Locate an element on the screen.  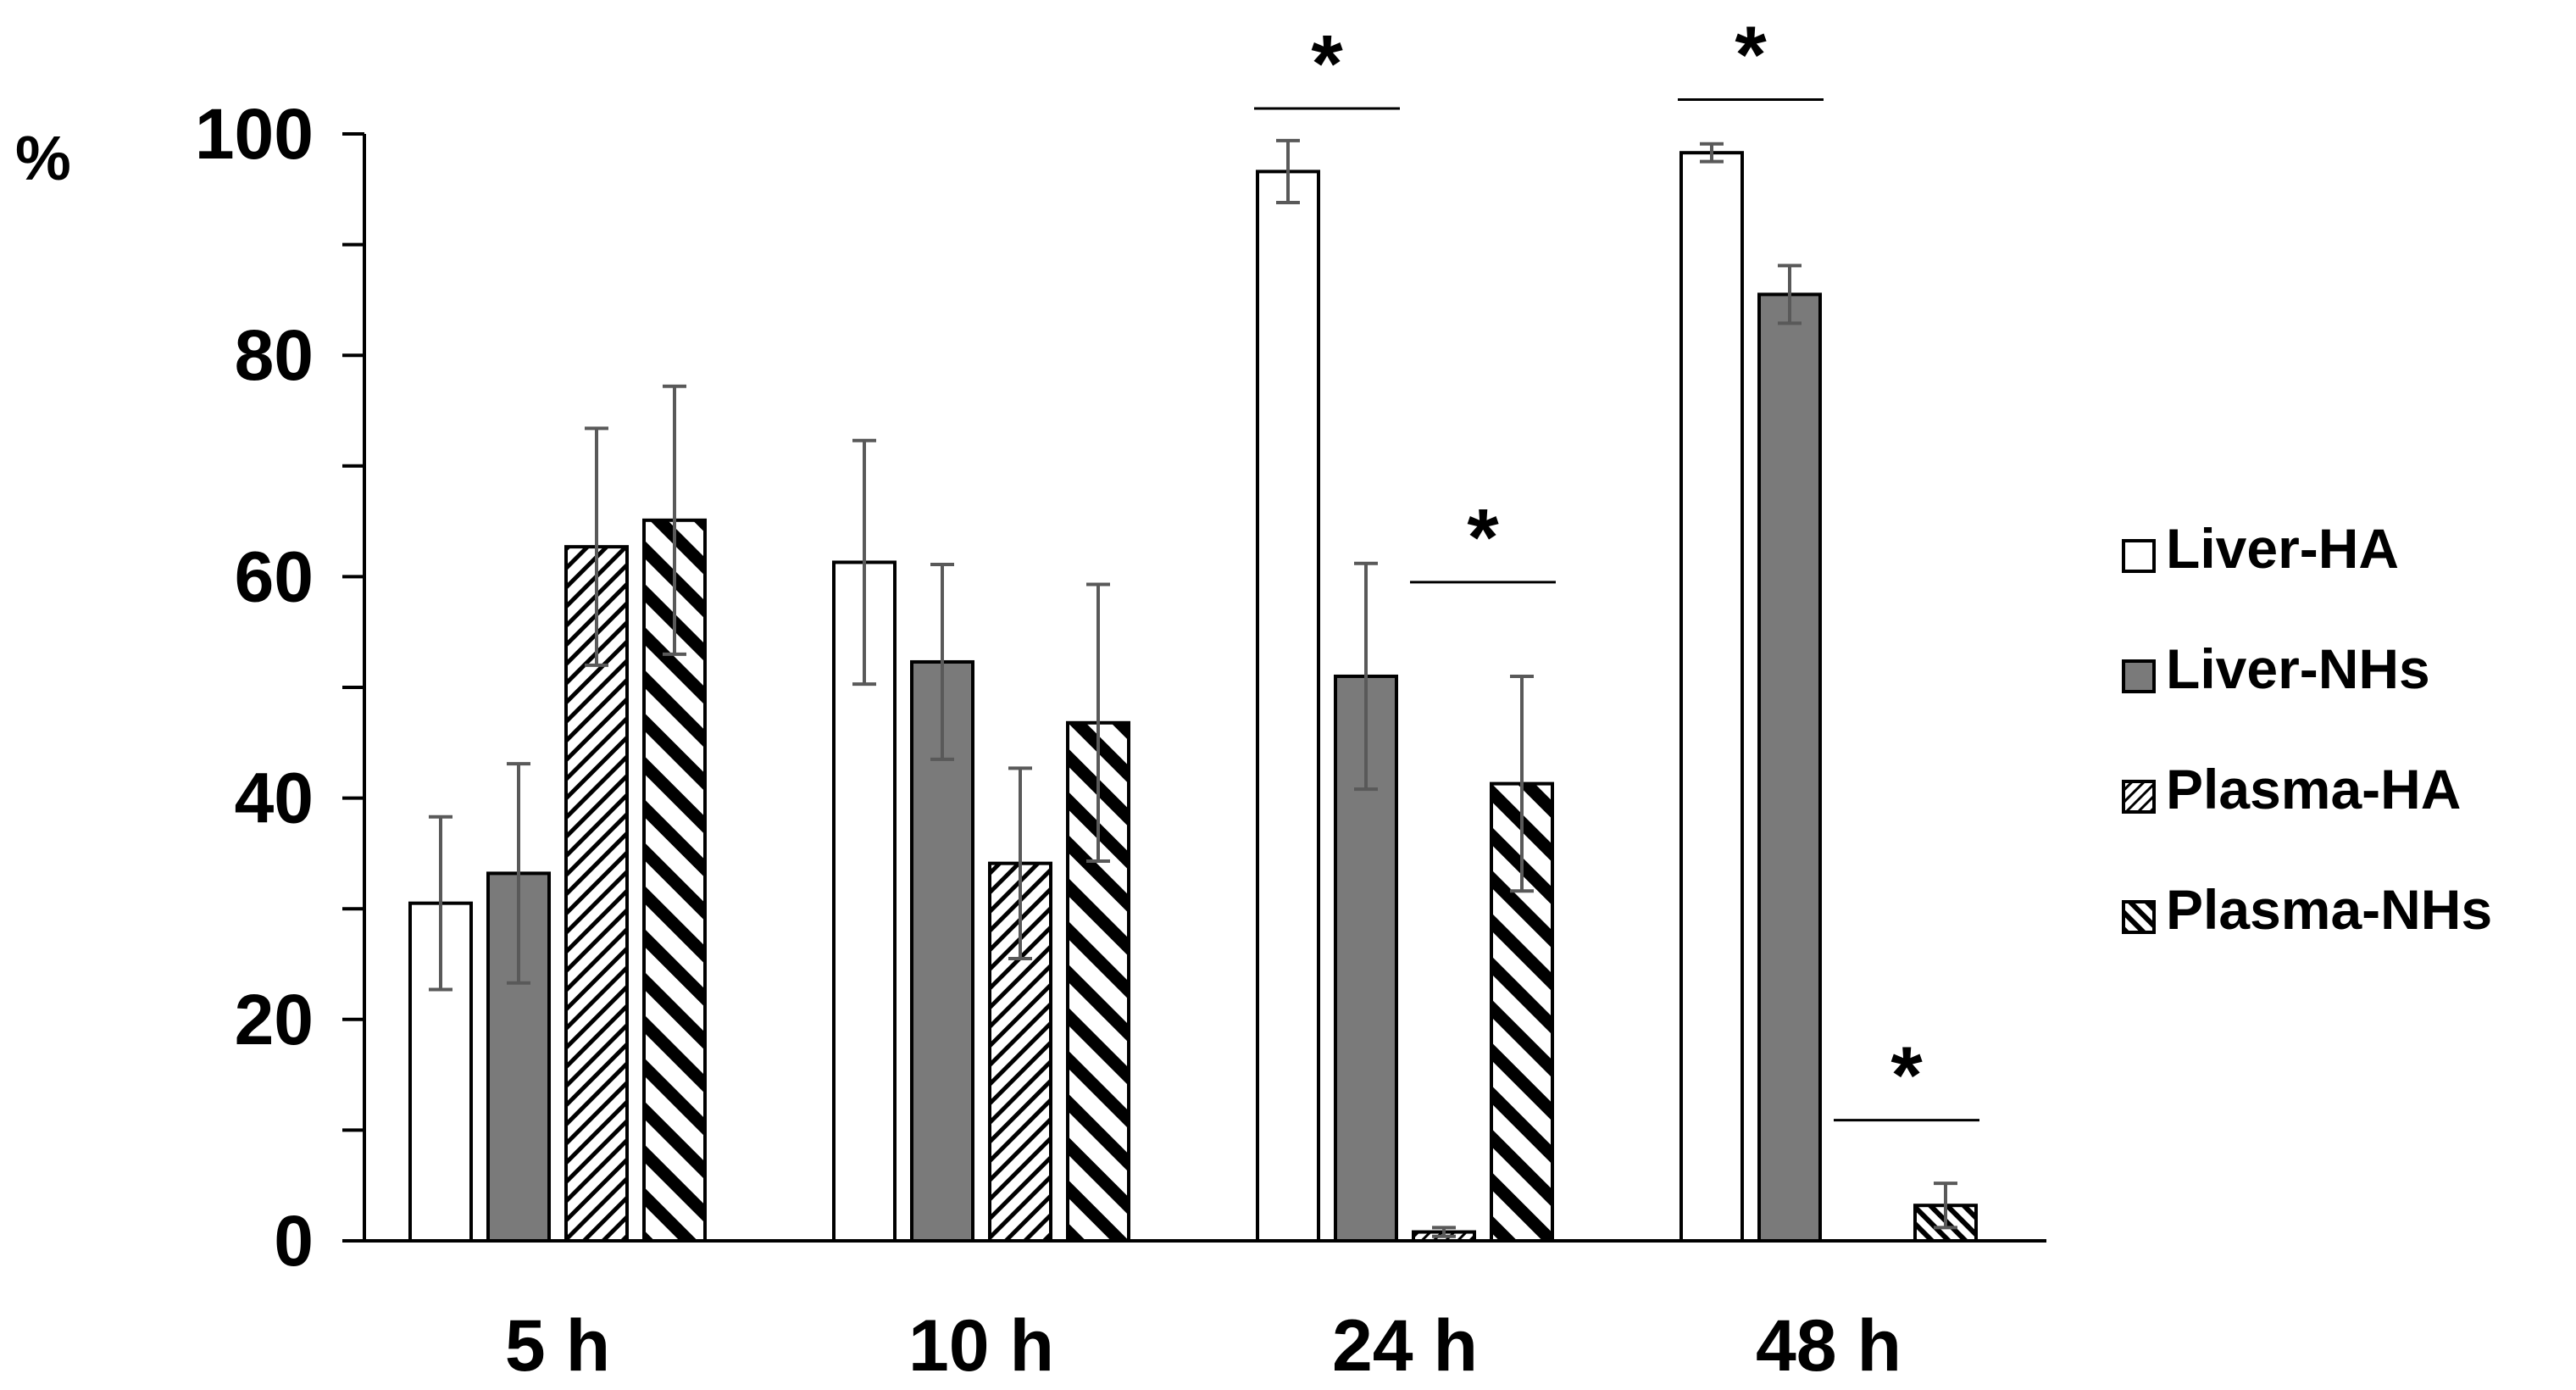
x-category-label: 5 h is located at coordinates (557, 1346).